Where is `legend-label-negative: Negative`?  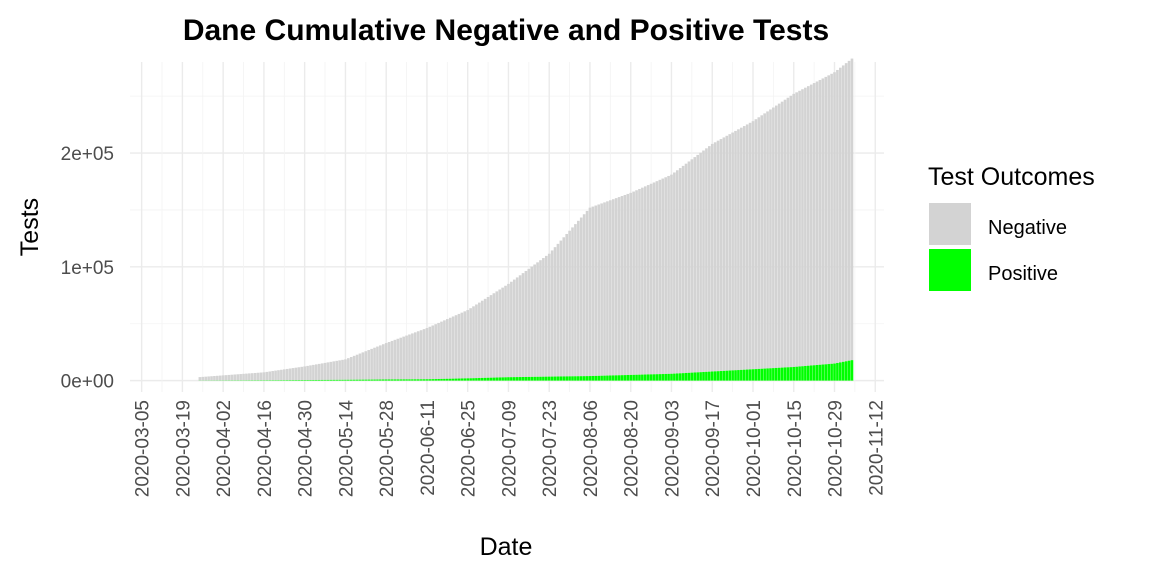 legend-label-negative: Negative is located at coordinates (1027, 228).